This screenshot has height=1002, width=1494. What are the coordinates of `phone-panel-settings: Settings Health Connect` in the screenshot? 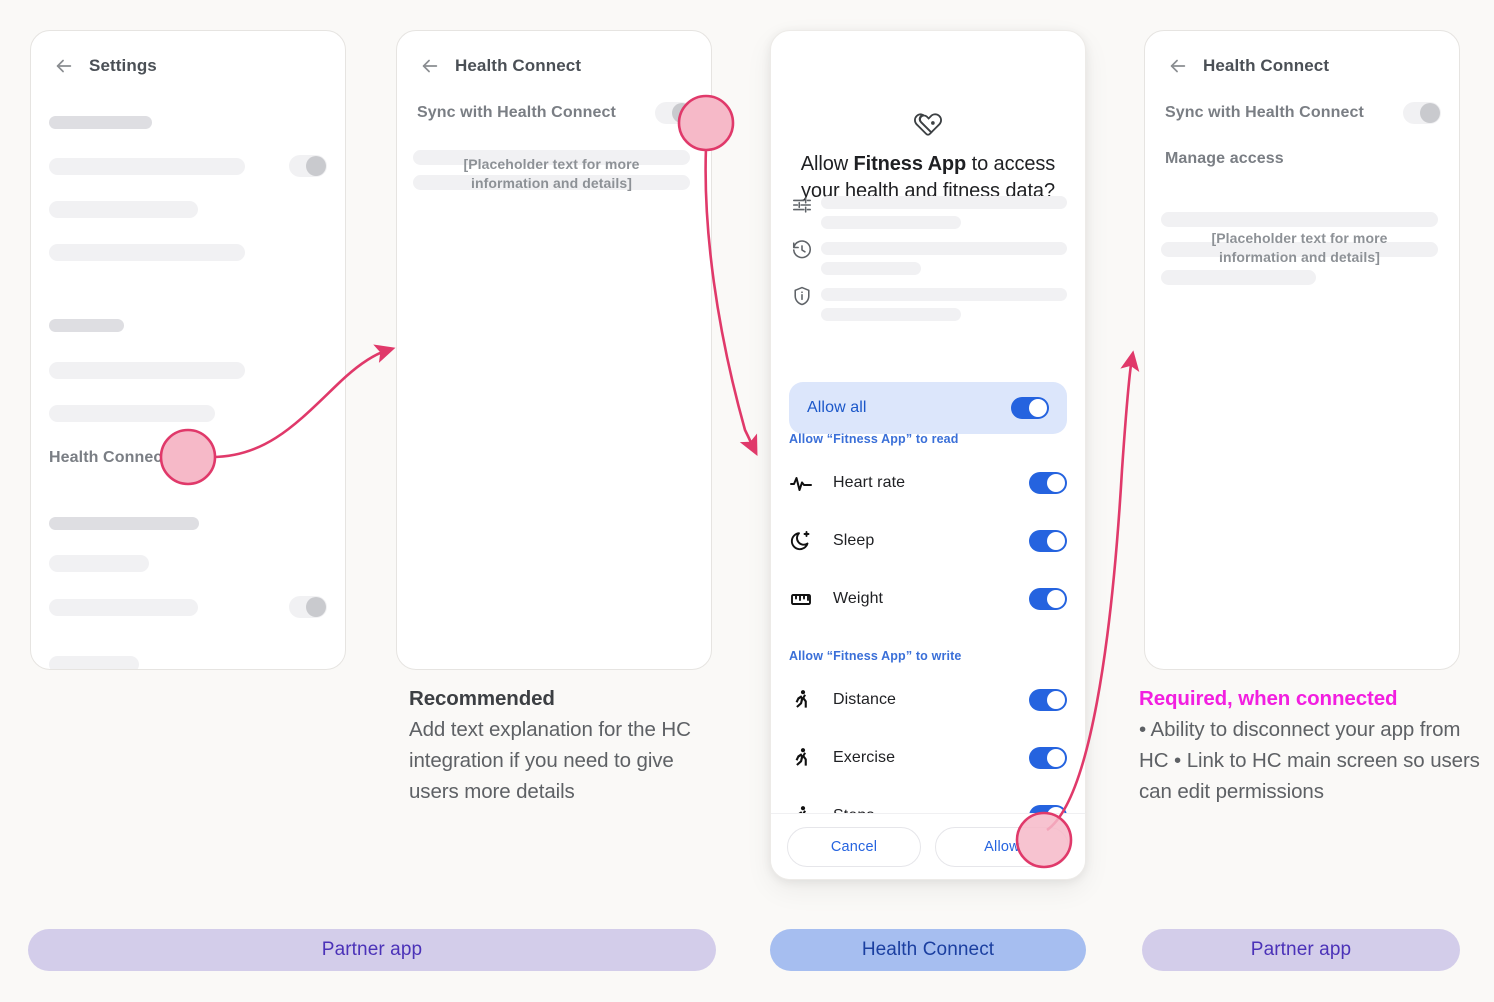 It's located at (188, 350).